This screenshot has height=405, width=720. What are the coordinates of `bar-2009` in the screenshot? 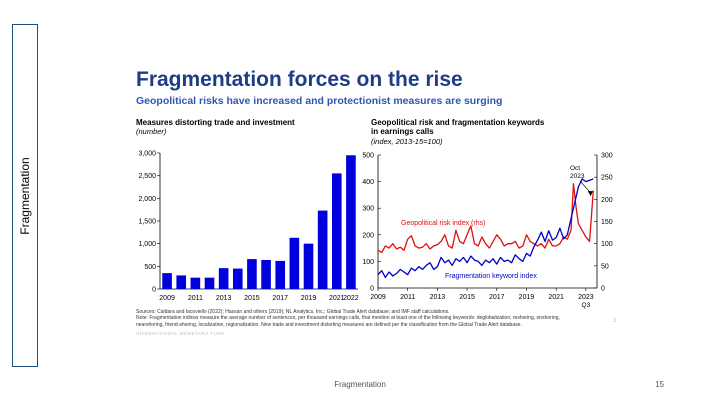 It's located at (167, 281).